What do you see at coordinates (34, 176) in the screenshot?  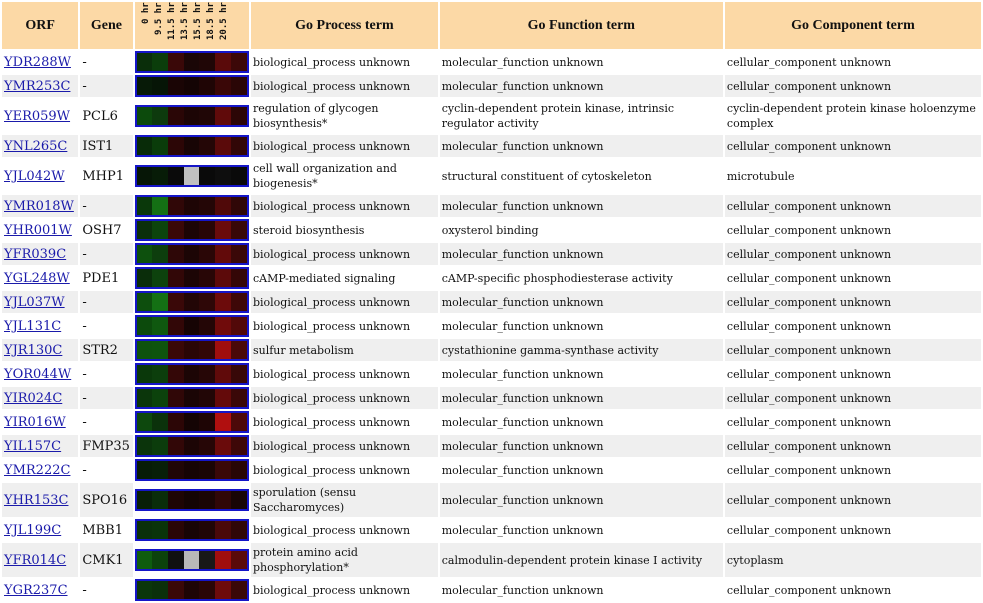 I see `orf-link: YJL042W` at bounding box center [34, 176].